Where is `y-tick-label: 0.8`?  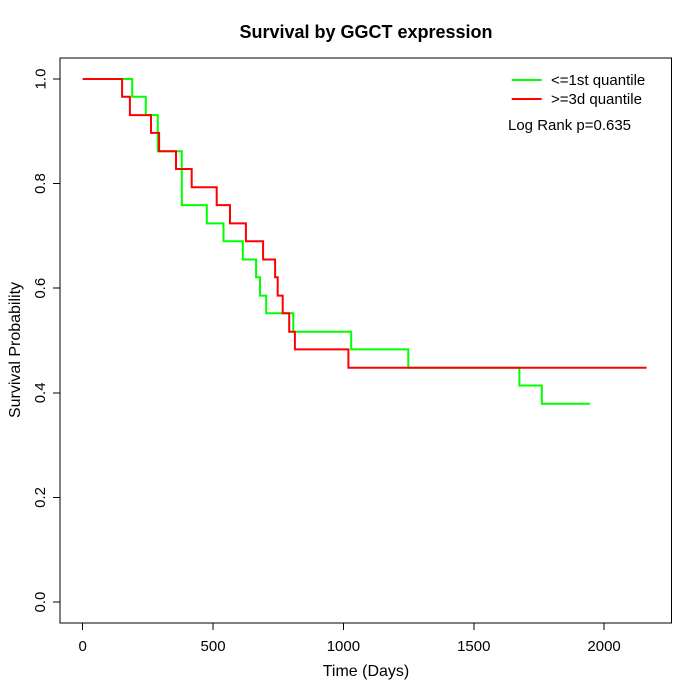 y-tick-label: 0.8 is located at coordinates (40, 183).